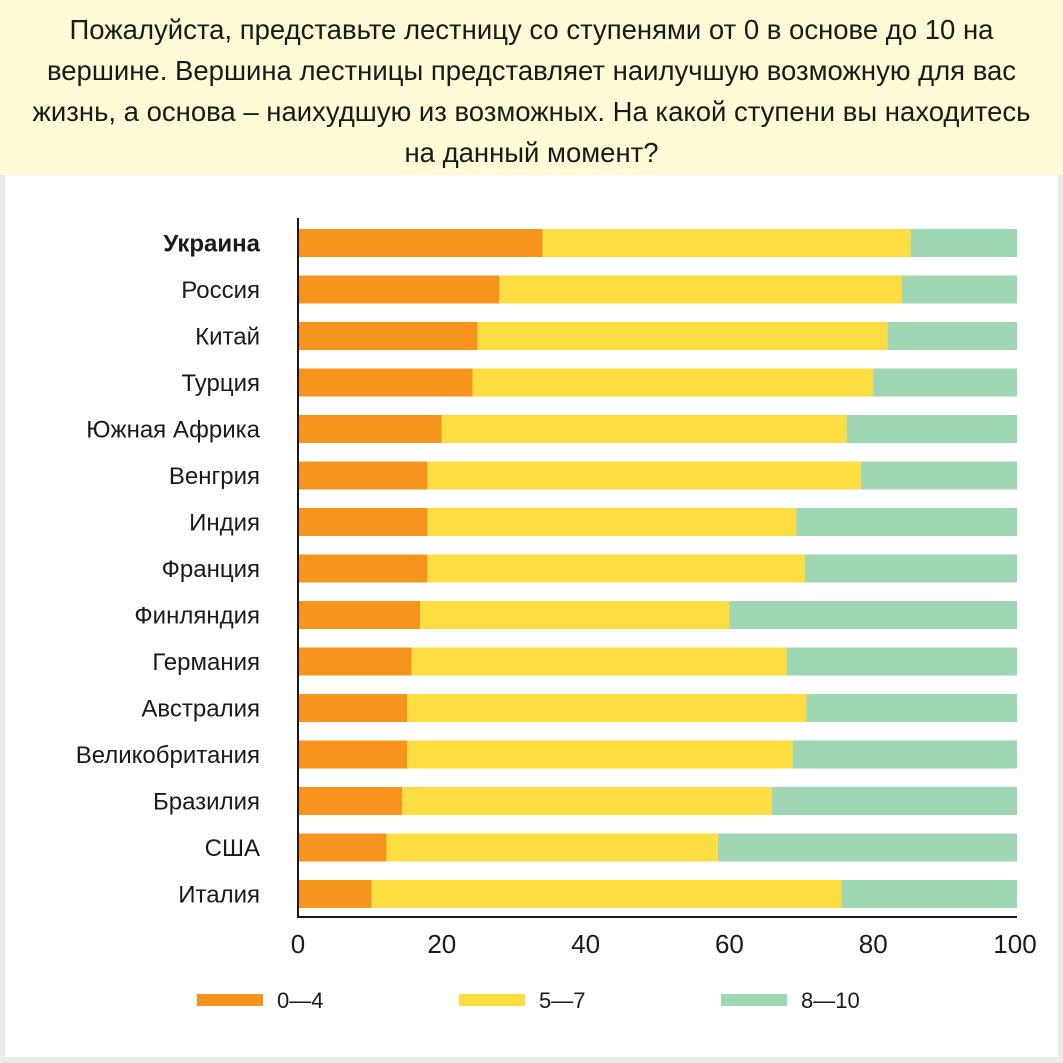  Describe the element at coordinates (931, 429) in the screenshot. I see `bar-южная-африка-series-3` at that location.